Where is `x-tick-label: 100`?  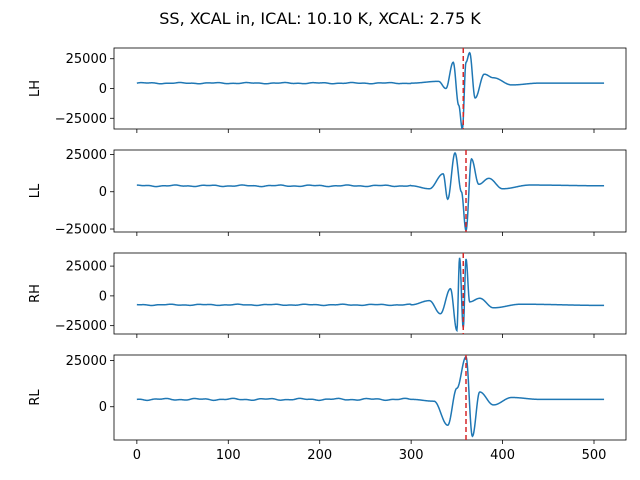
x-tick-label: 100 is located at coordinates (228, 455).